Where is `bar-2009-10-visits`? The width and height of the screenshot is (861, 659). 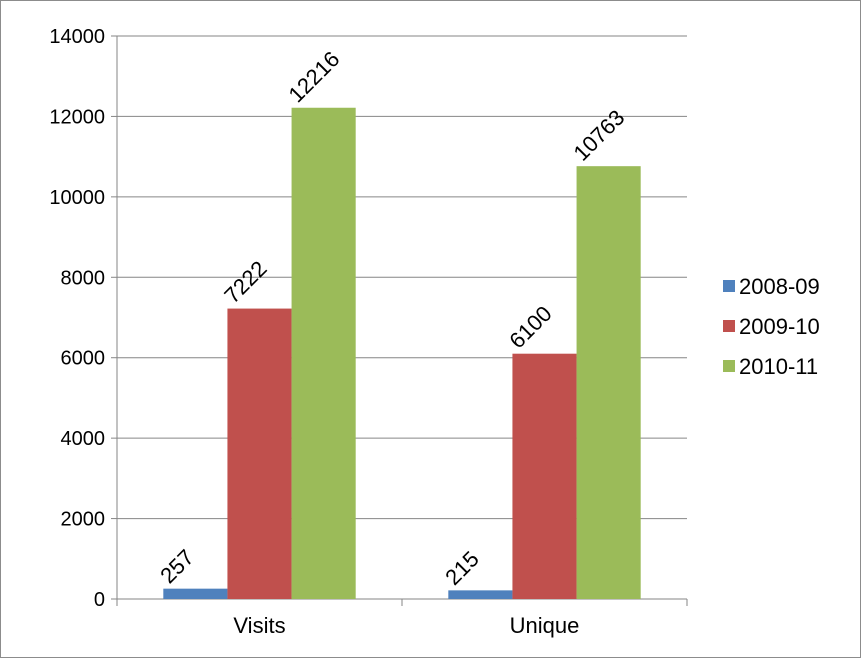 bar-2009-10-visits is located at coordinates (259, 453).